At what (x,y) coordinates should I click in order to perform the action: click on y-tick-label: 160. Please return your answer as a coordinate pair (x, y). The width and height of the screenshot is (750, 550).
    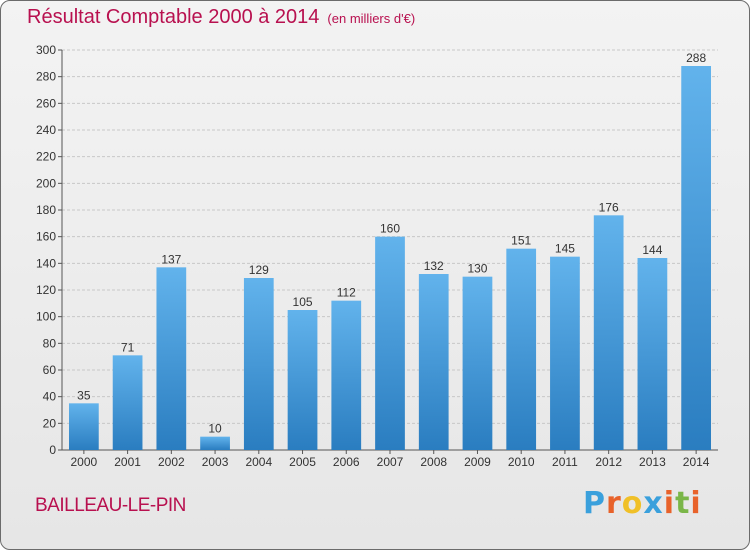
    Looking at the image, I should click on (46, 237).